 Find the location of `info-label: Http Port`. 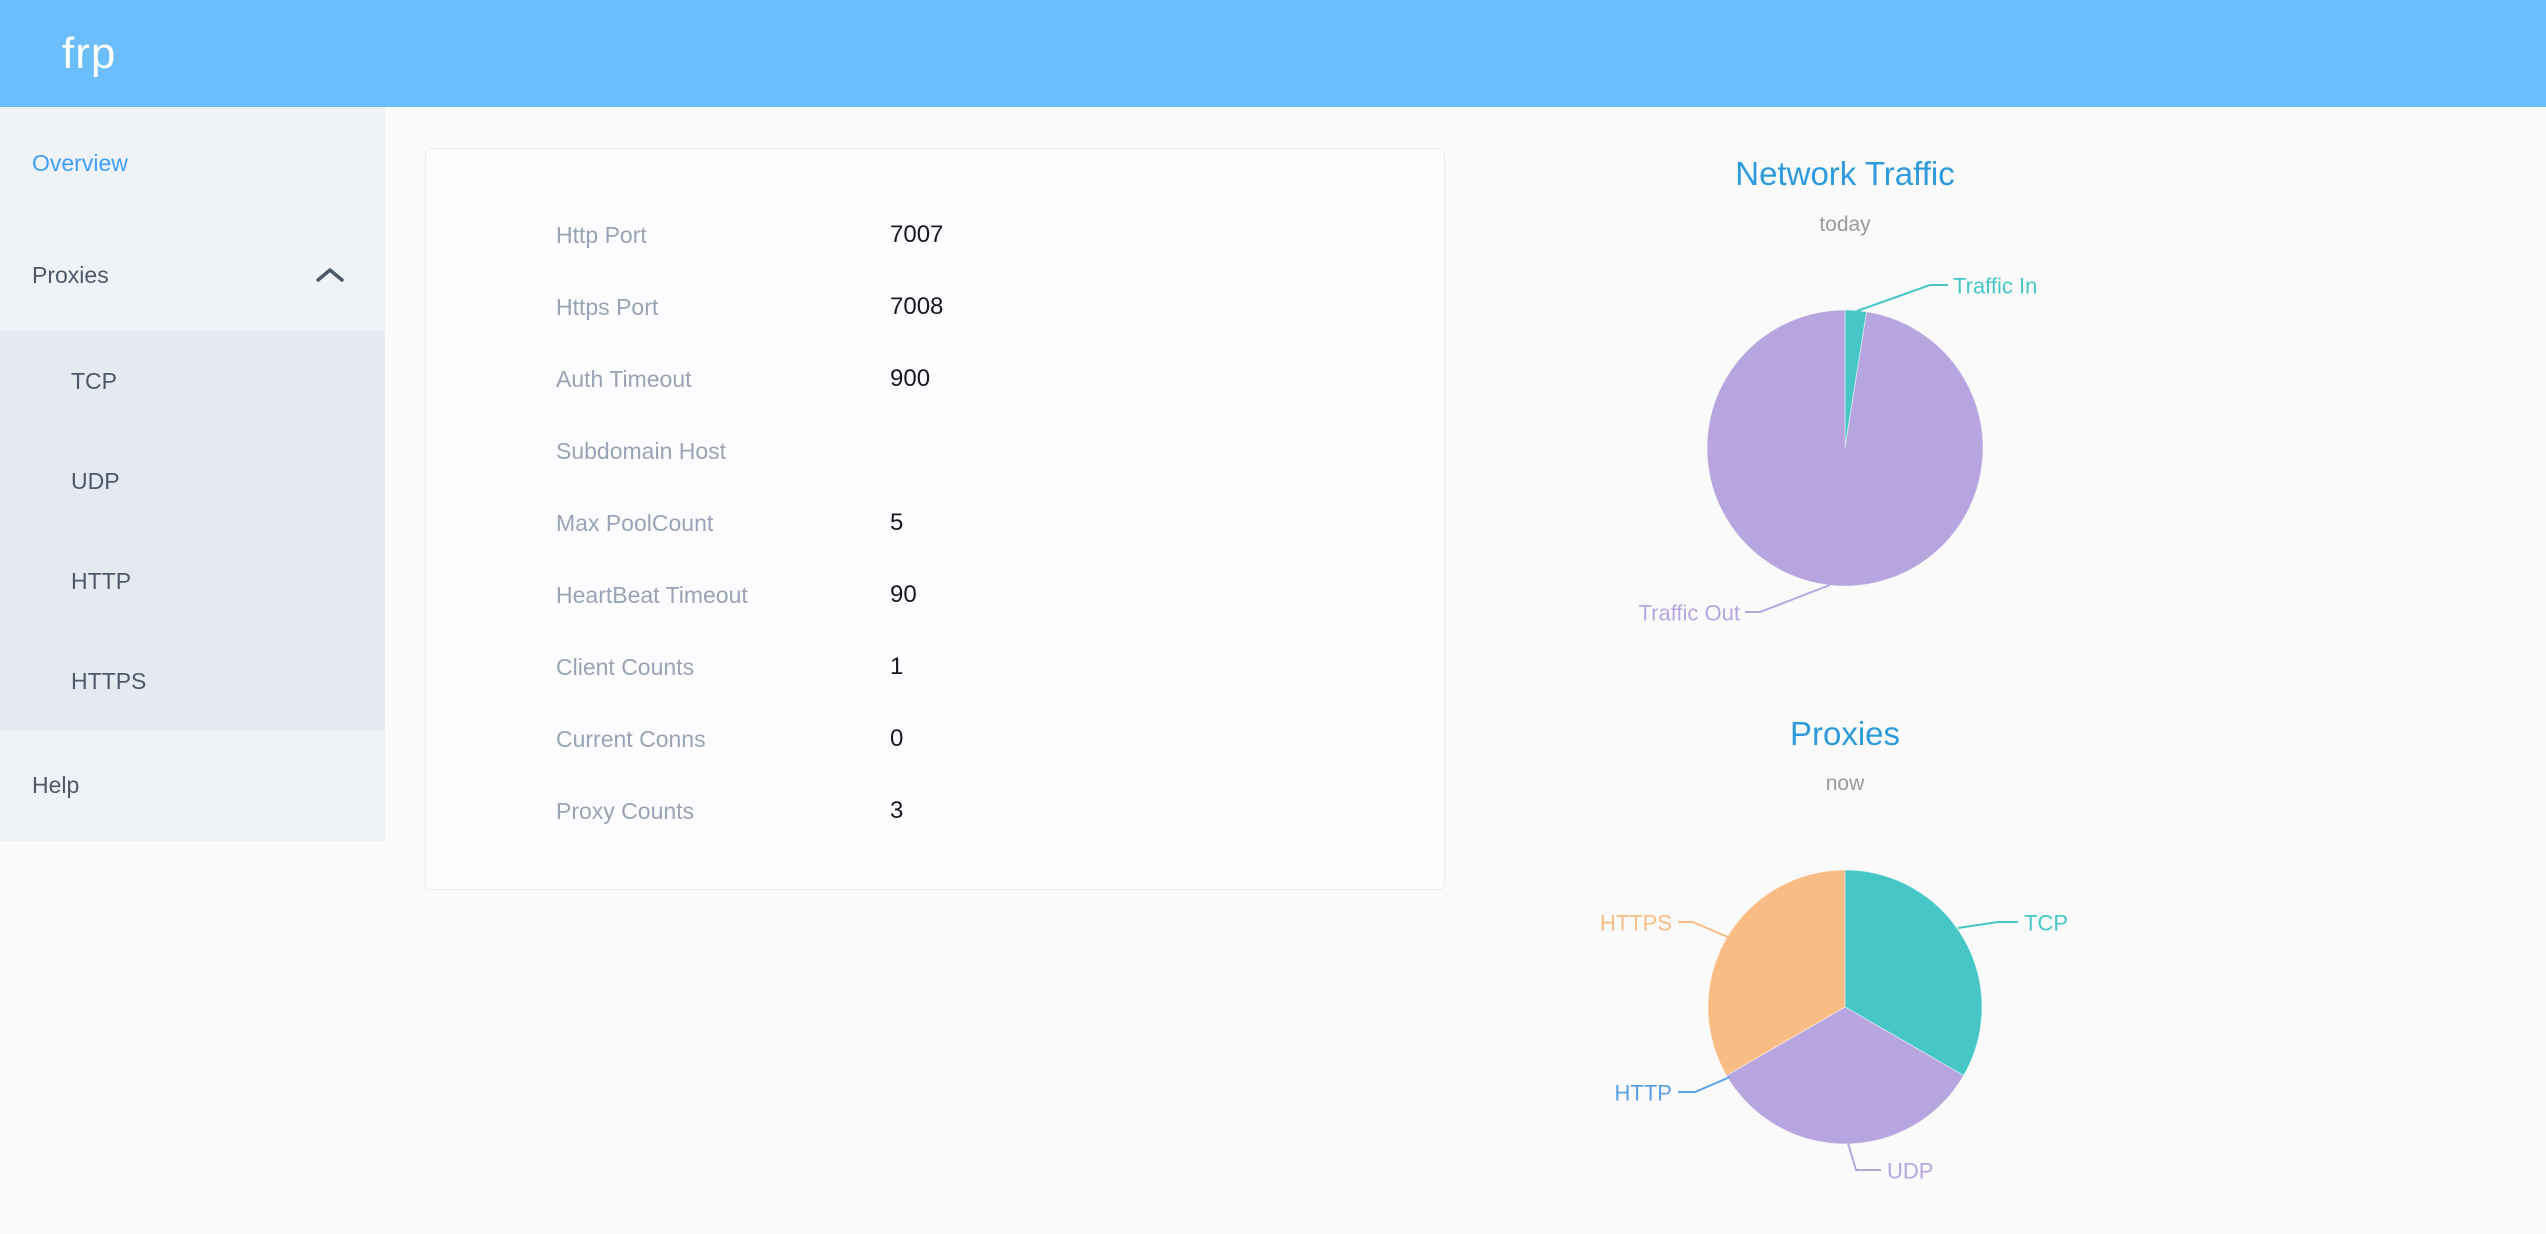

info-label: Http Port is located at coordinates (601, 234).